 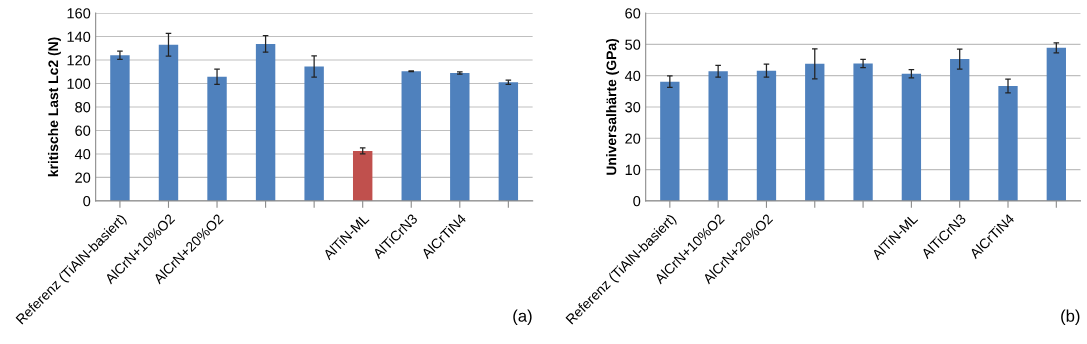 I want to click on y-axis-title: kritische Last Lc2 (N), so click(x=54, y=107).